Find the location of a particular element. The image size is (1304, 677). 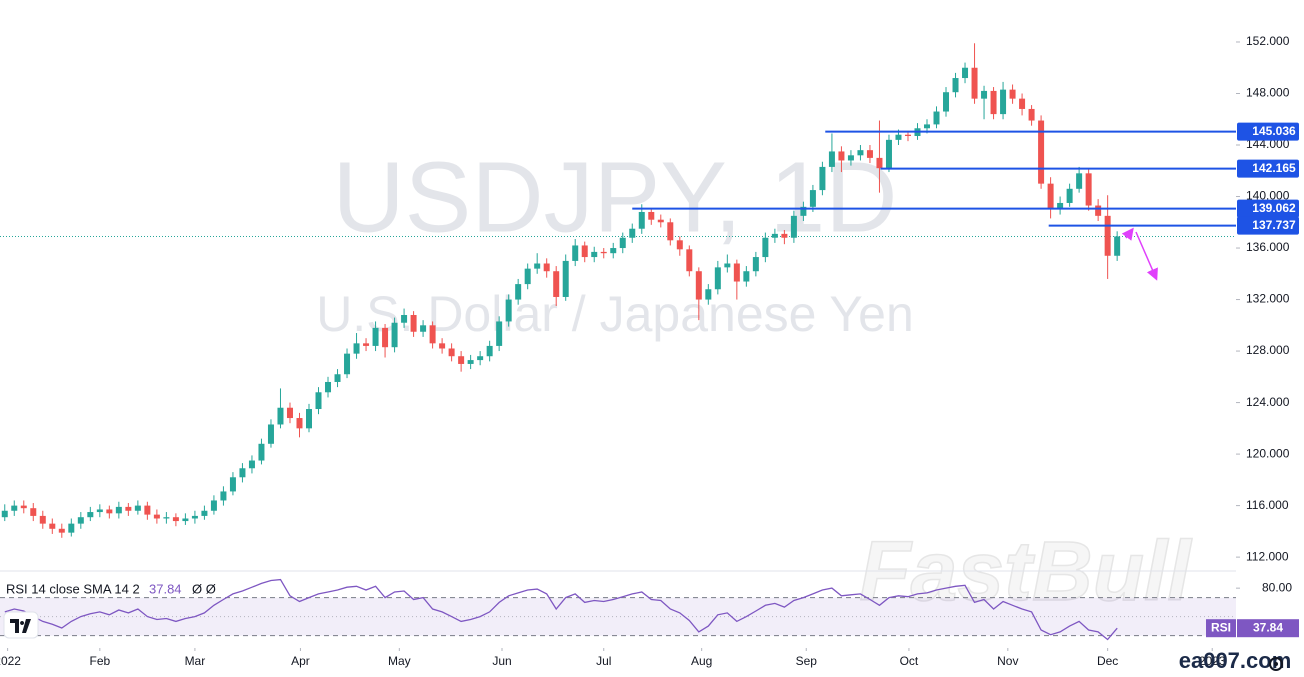

up-arrow is located at coordinates (1127, 234).